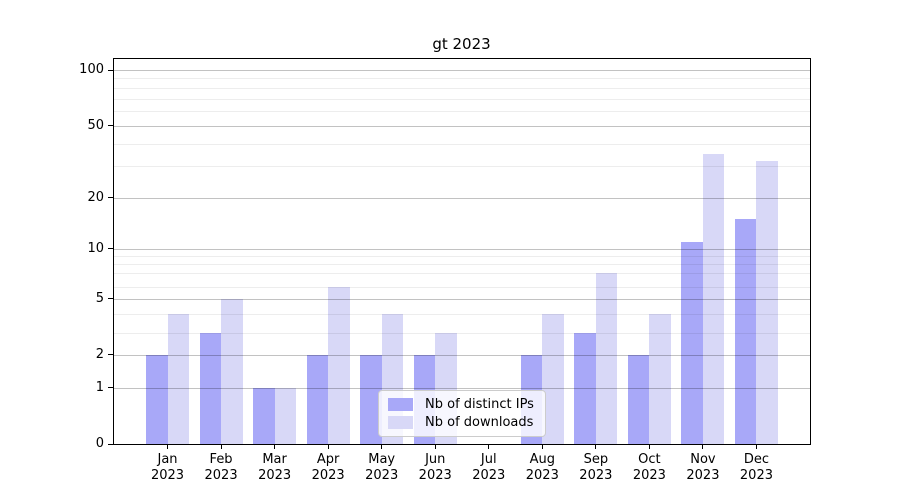 The image size is (900, 500). I want to click on legend: Nb of distinct IPs Nb of downloads, so click(462, 413).